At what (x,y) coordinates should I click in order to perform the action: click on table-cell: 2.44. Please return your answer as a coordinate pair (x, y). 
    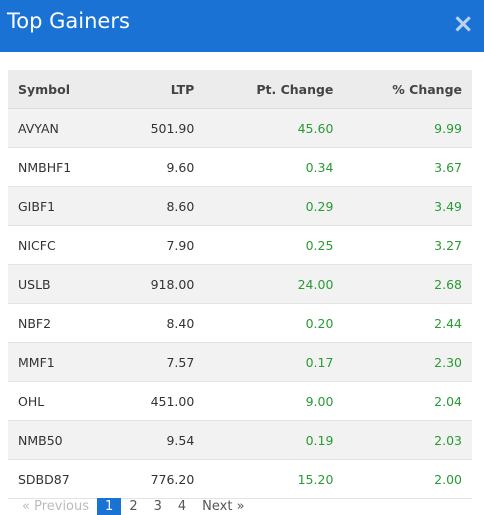
    Looking at the image, I should click on (407, 323).